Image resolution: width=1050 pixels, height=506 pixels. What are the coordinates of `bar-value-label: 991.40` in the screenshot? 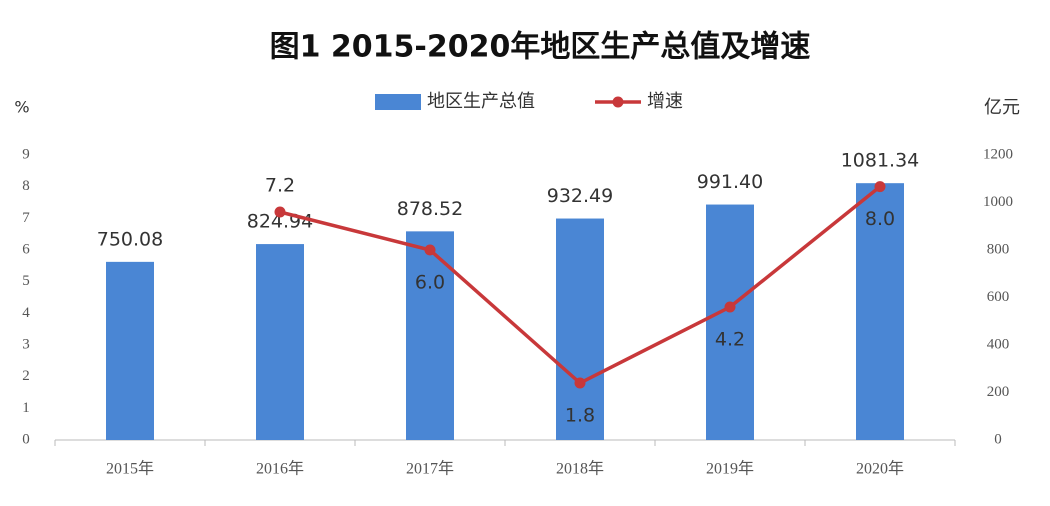 It's located at (730, 182).